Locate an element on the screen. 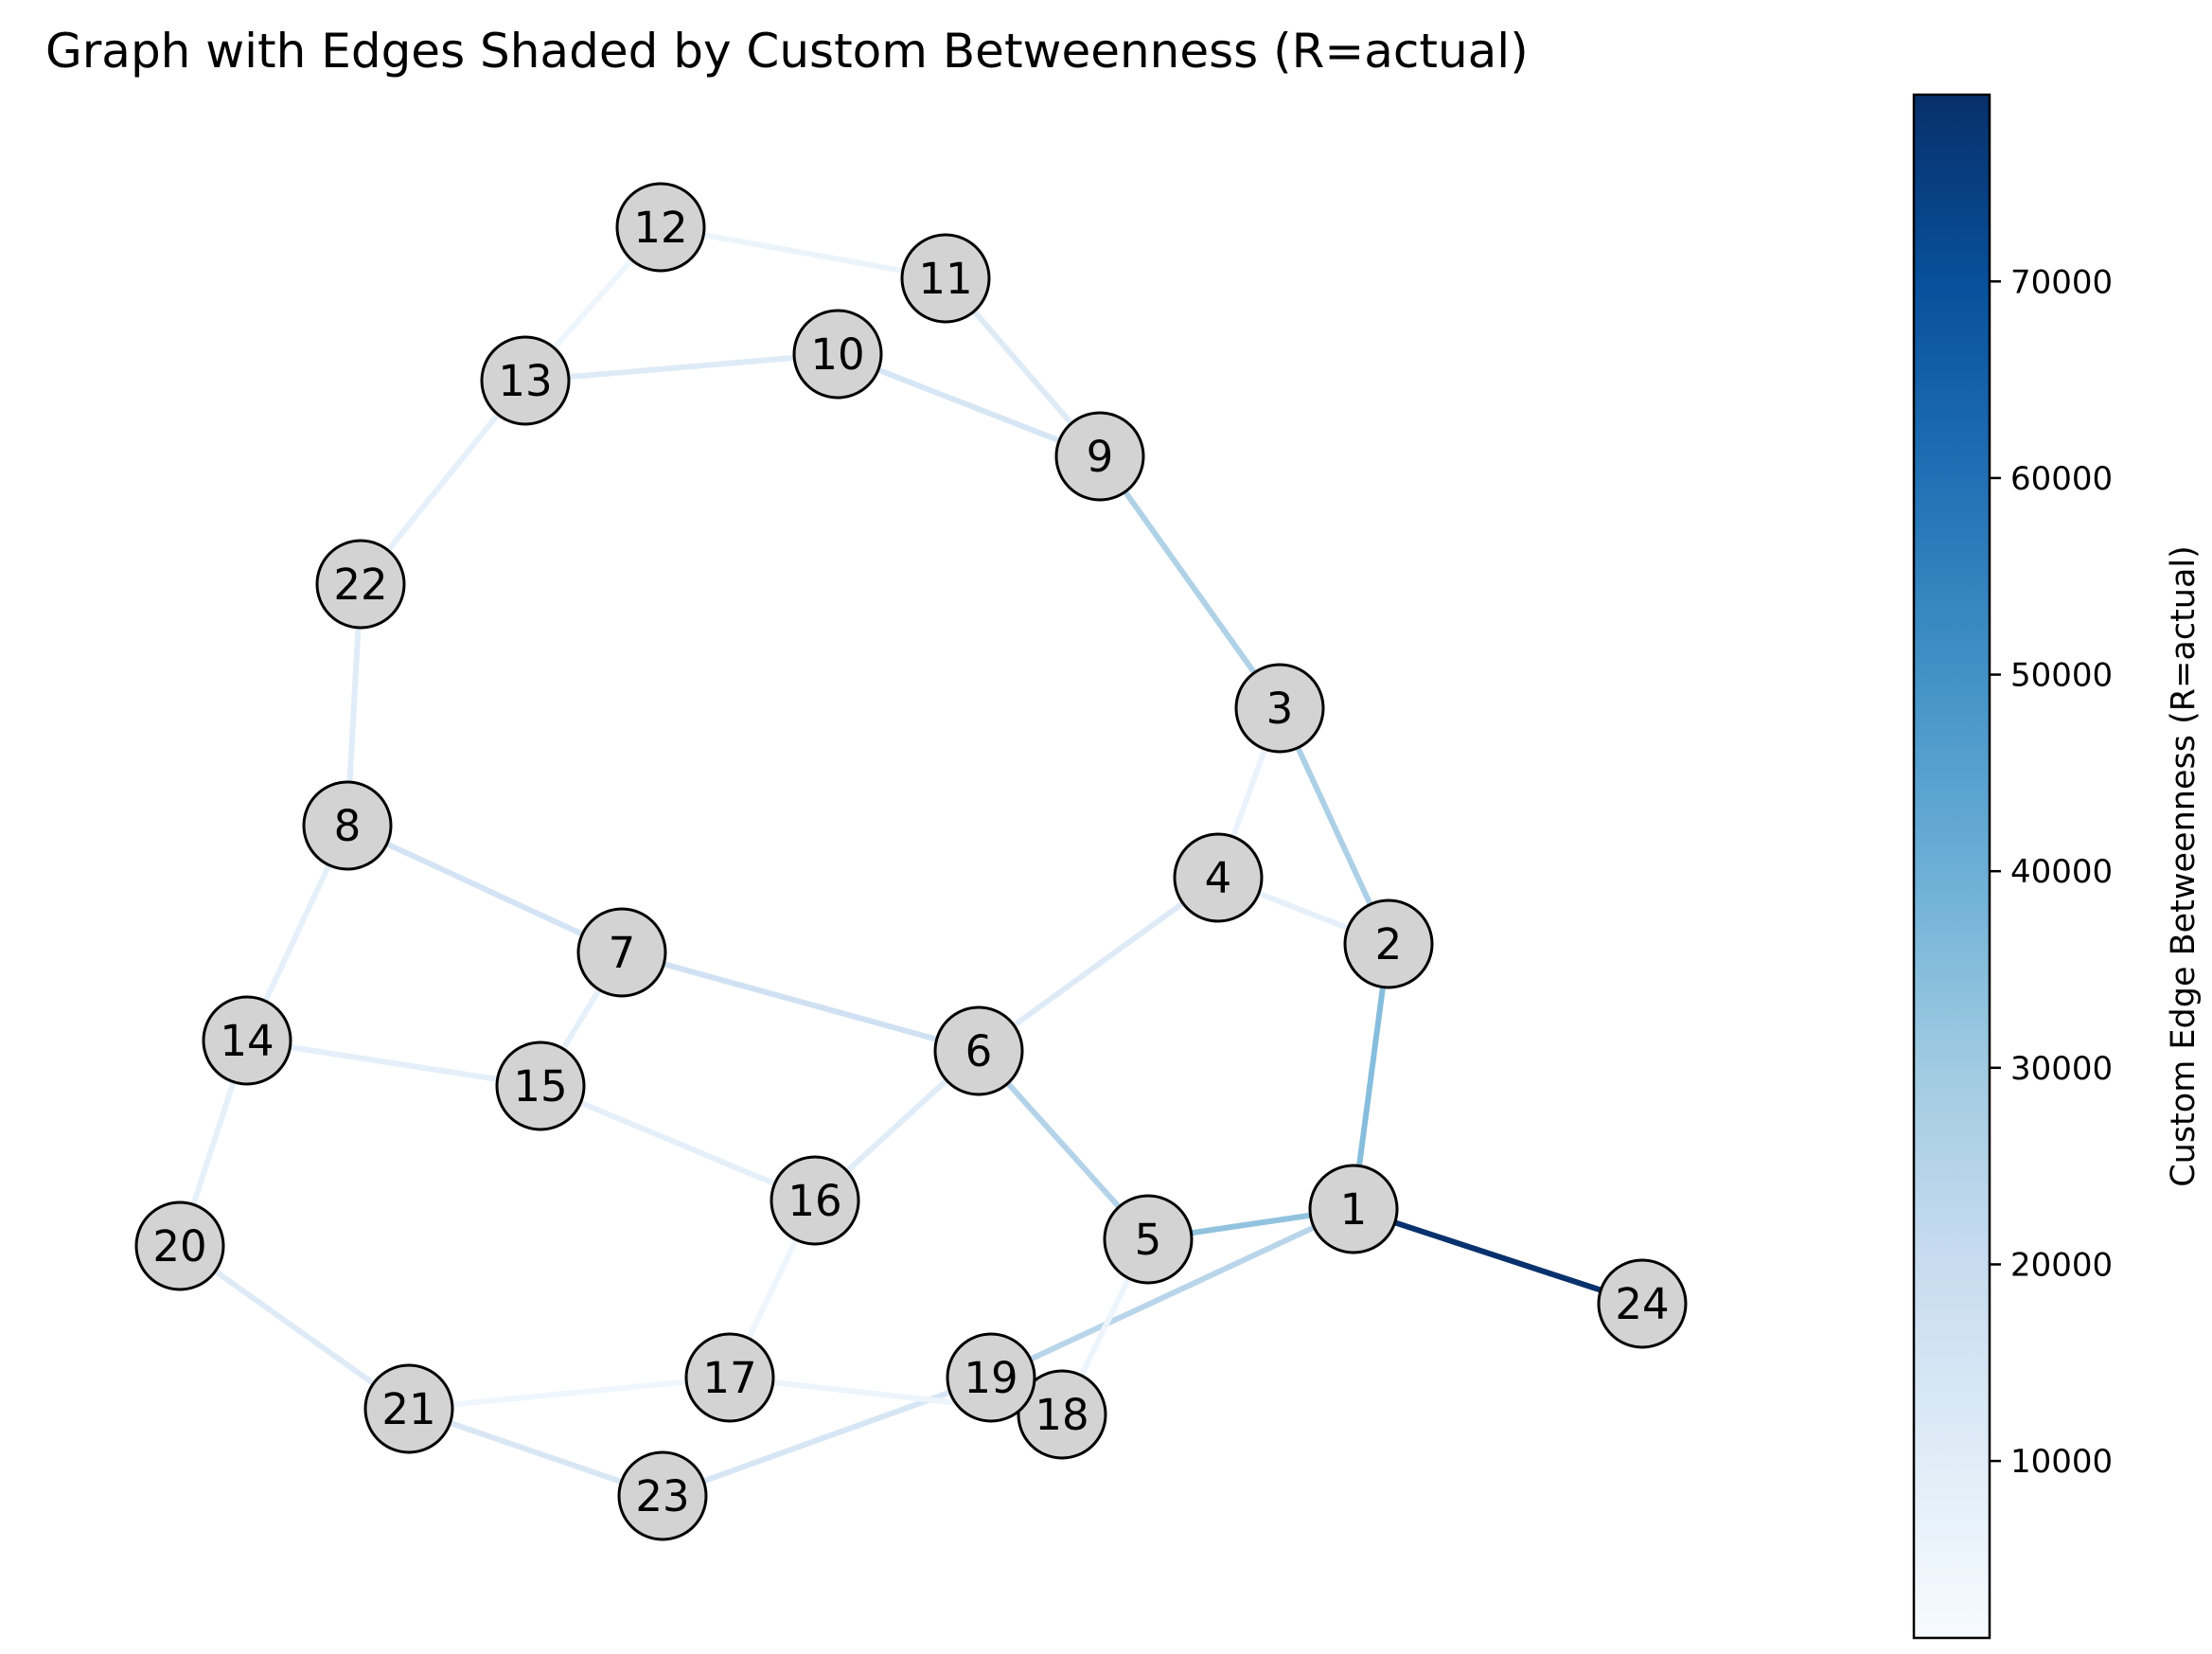 This screenshot has height=1654, width=2212. colorbar-ticks: 10000 20000 30000 40000 50000 60000 70000 is located at coordinates (2051, 872).